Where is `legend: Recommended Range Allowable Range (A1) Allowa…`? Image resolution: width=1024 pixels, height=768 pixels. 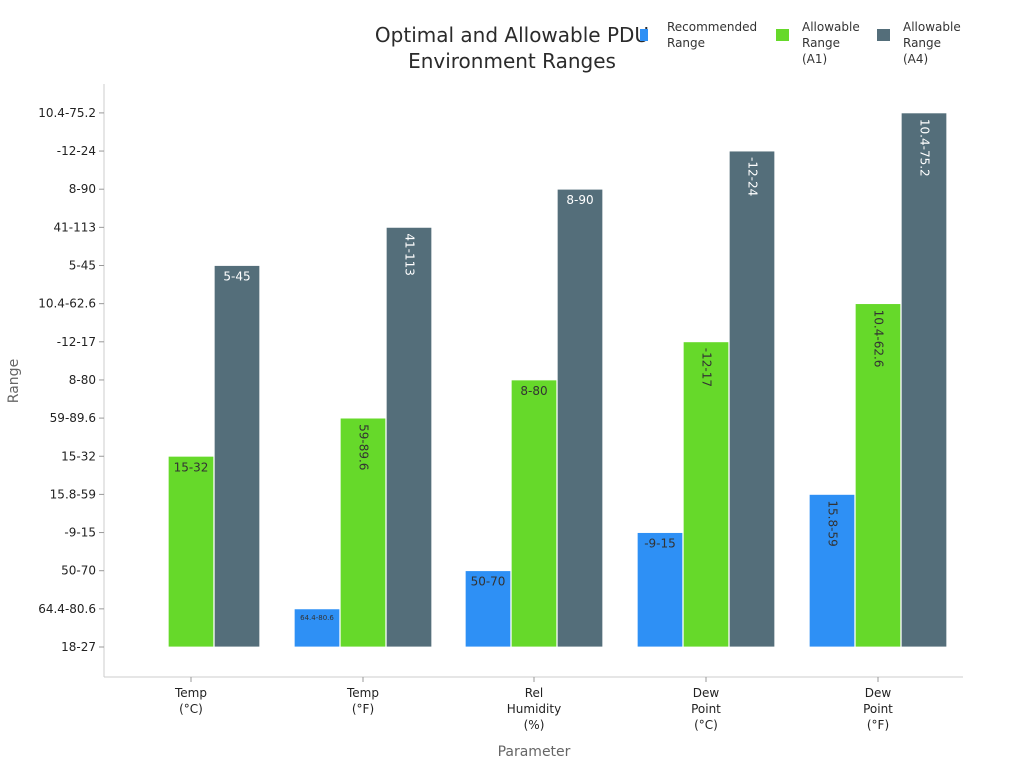
legend: Recommended Range Allowable Range (A1) Allowa… is located at coordinates (800, 43).